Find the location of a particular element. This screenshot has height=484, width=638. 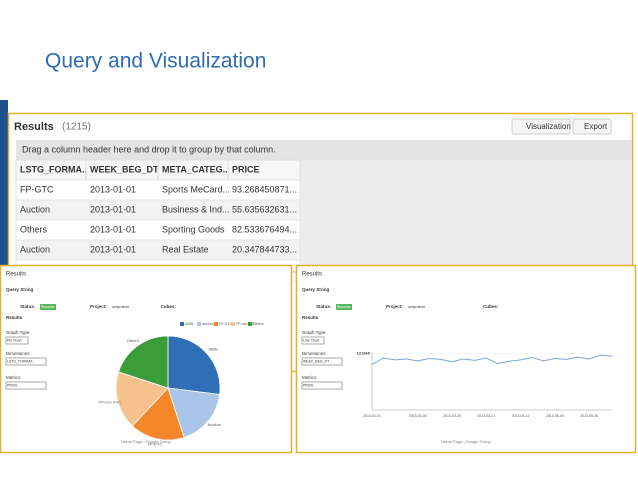

table-cell: FP-GTC is located at coordinates (37, 189).